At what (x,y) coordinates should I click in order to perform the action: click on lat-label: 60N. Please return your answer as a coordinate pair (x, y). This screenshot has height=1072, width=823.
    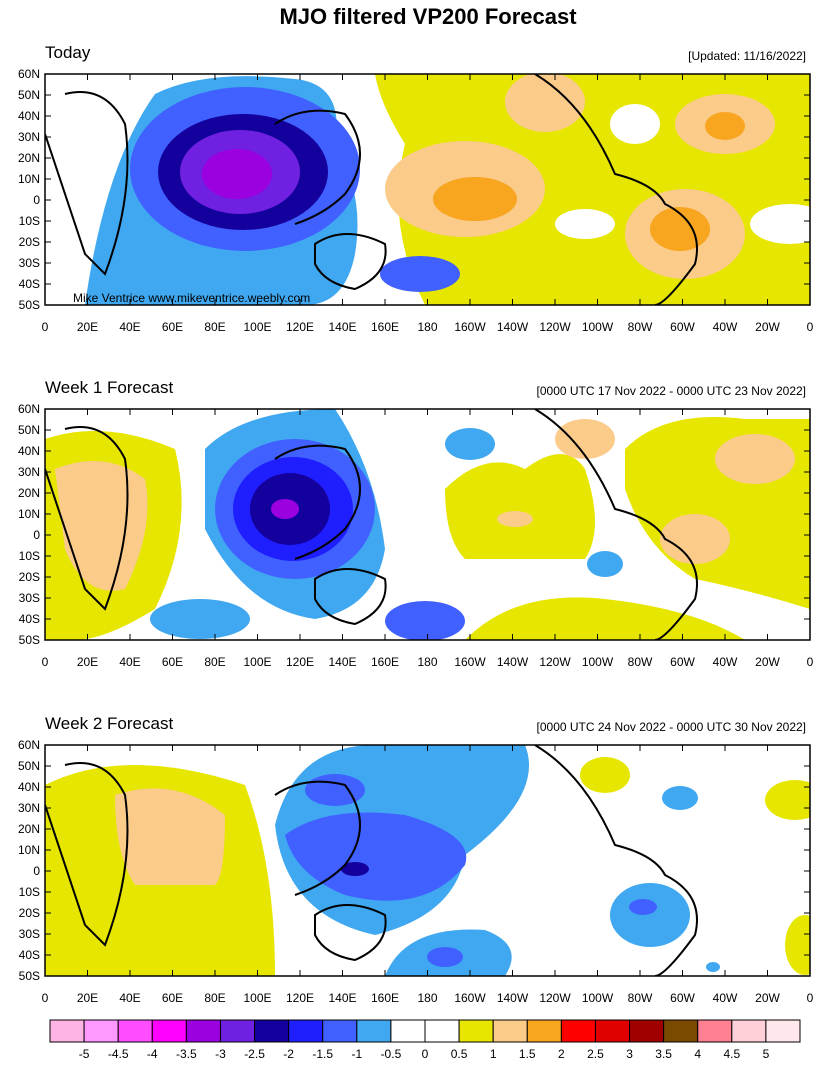
    Looking at the image, I should click on (29, 409).